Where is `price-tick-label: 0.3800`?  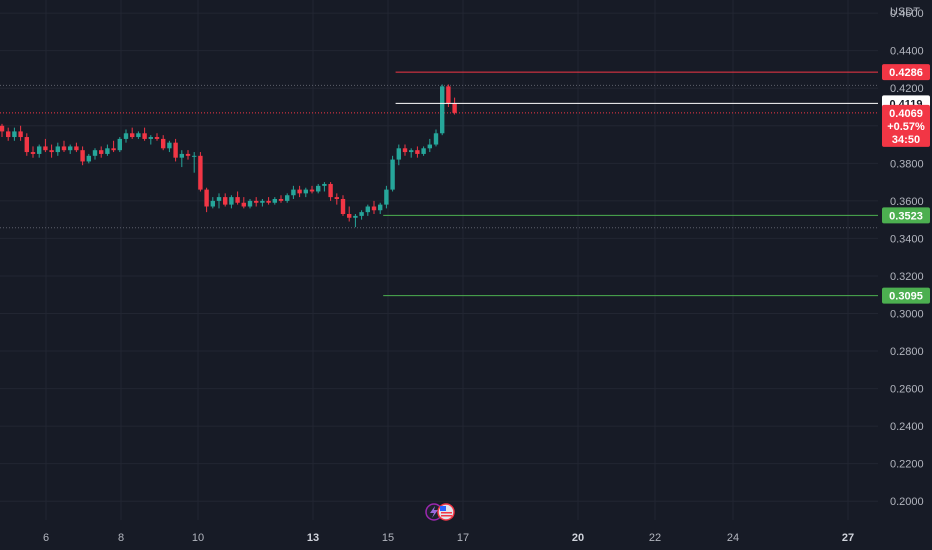
price-tick-label: 0.3800 is located at coordinates (907, 164).